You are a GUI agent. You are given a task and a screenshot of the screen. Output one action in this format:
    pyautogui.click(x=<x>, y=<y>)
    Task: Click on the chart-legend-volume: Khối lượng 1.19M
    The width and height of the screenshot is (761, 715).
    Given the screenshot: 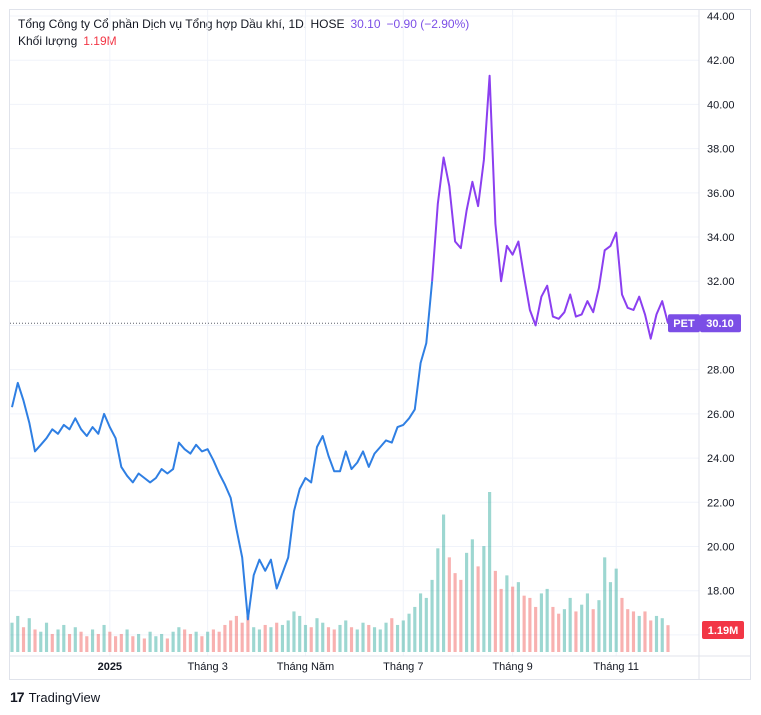 What is the action you would take?
    pyautogui.click(x=67, y=41)
    